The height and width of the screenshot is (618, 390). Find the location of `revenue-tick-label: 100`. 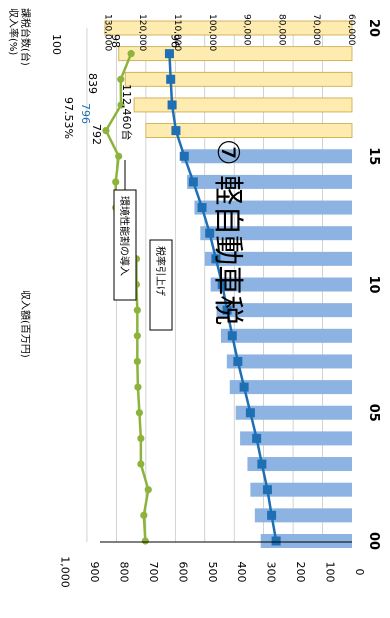

revenue-tick-label: 100 is located at coordinates (330, 572).